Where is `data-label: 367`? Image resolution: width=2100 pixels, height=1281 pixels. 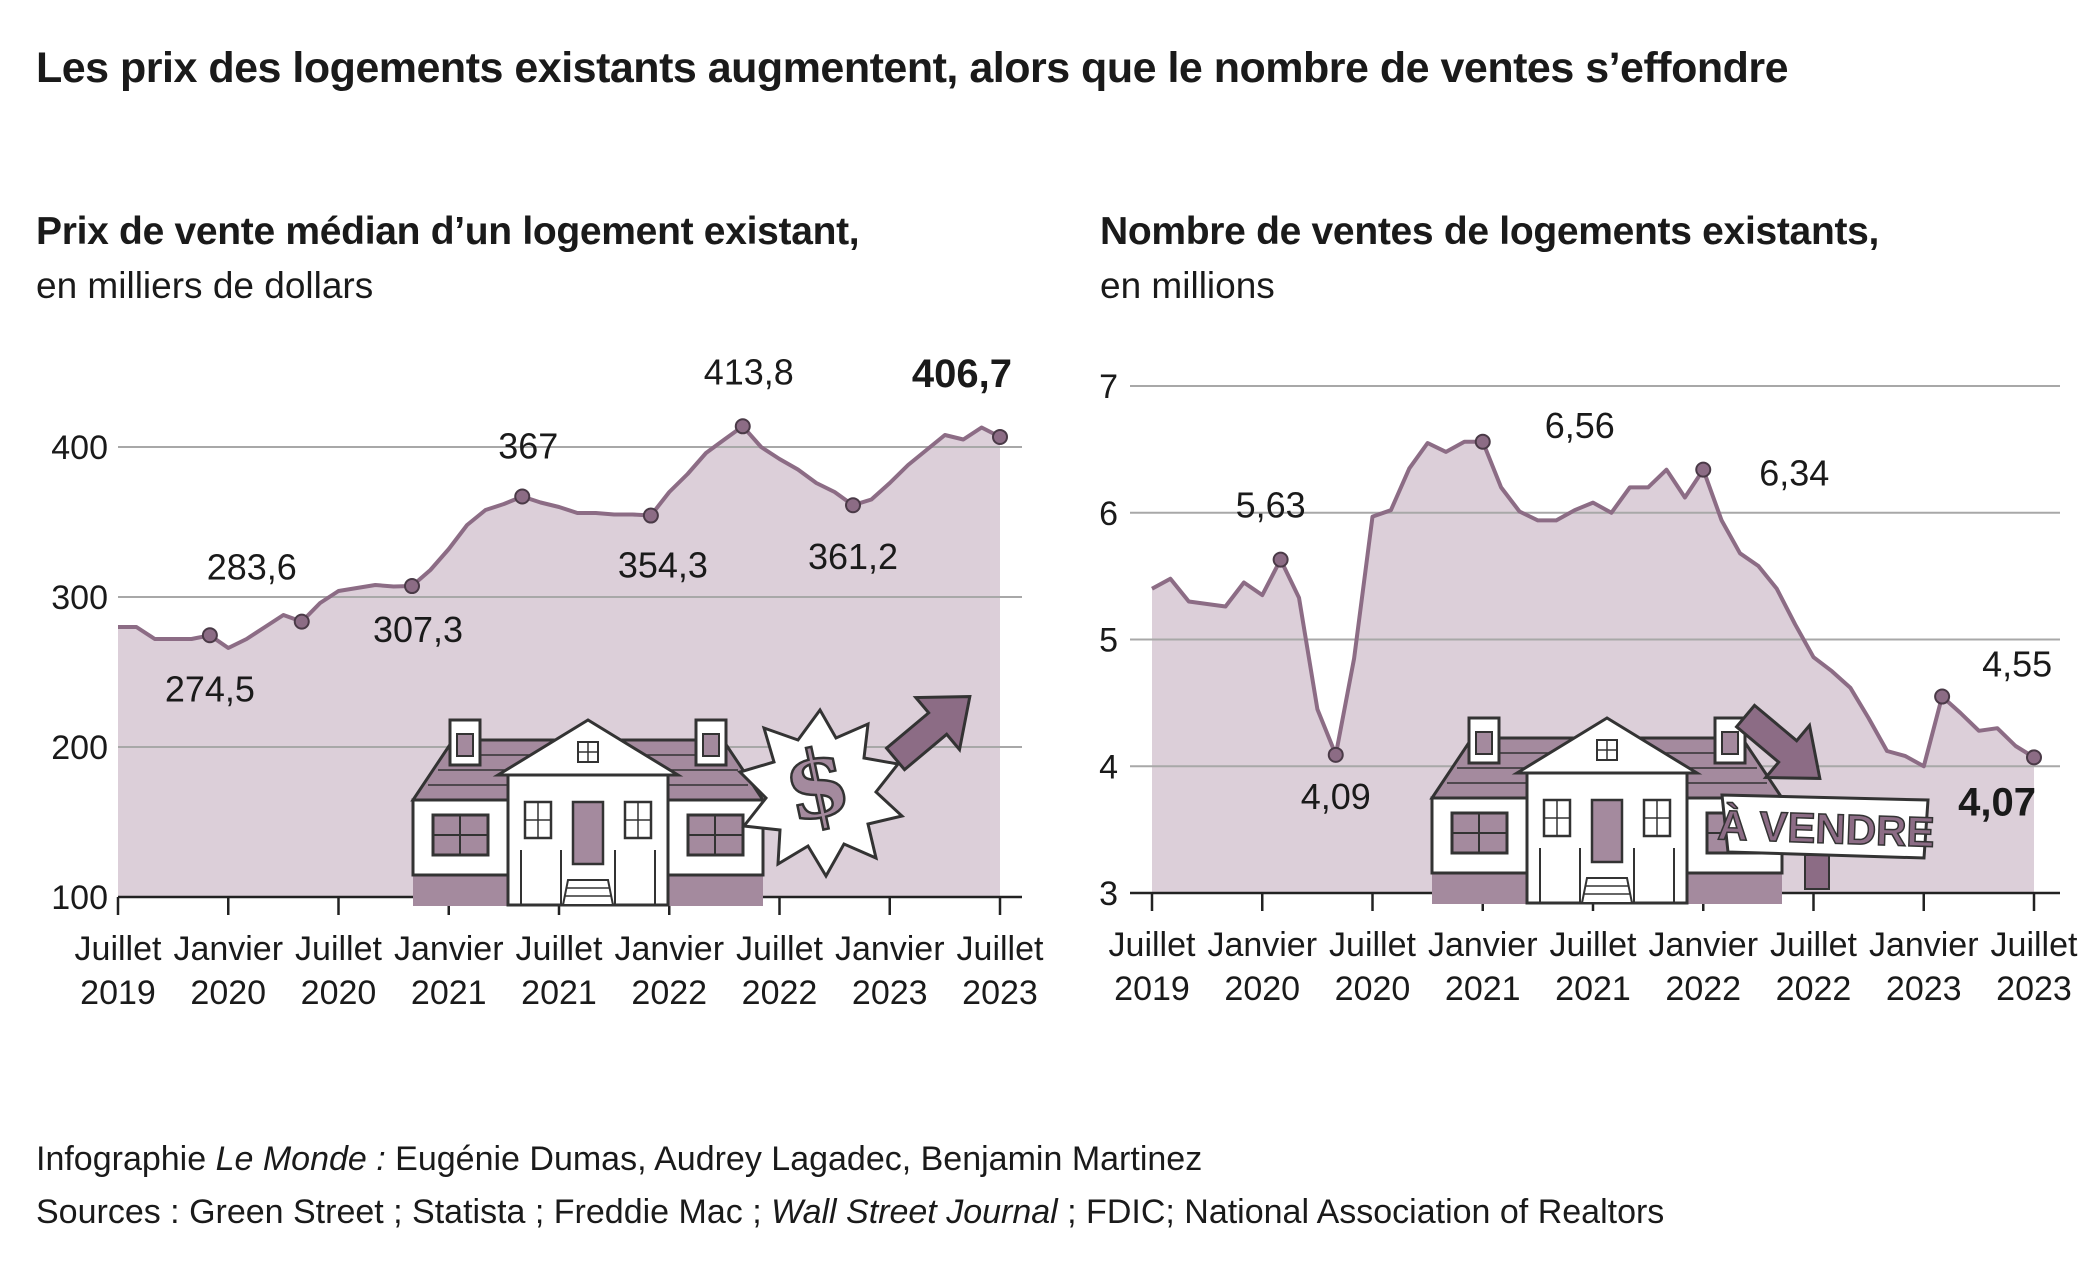 data-label: 367 is located at coordinates (528, 446).